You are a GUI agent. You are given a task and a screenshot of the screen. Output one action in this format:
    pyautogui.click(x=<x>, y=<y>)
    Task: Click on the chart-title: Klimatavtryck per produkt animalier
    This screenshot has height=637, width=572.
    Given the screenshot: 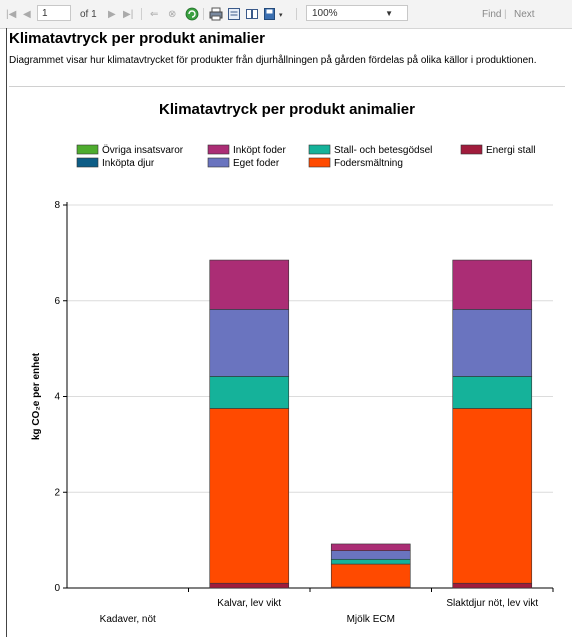 What is the action you would take?
    pyautogui.click(x=287, y=109)
    